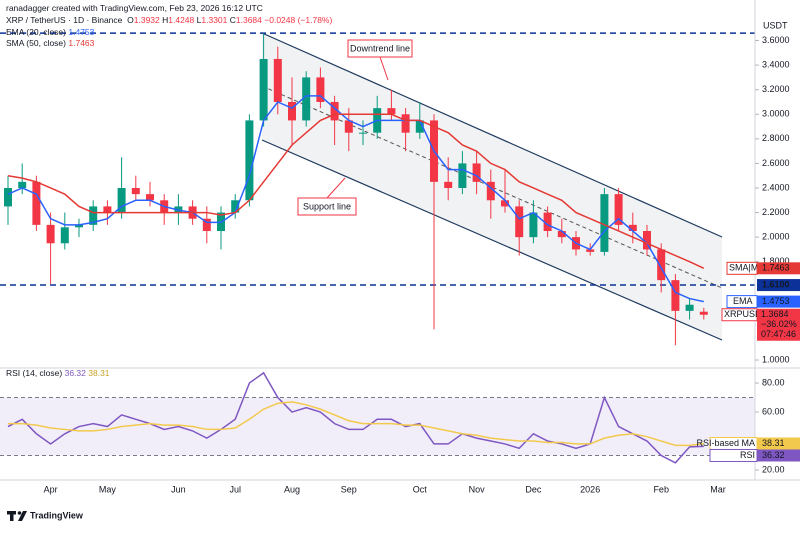  Describe the element at coordinates (81, 43) in the screenshot. I see `legend-value: 1.7463` at that location.